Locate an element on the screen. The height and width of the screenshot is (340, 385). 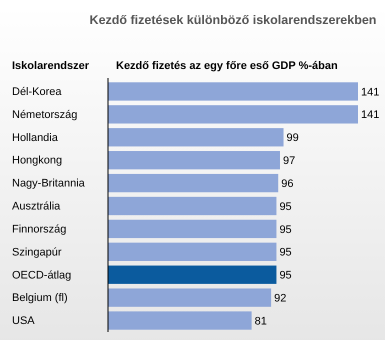
y-tick-label: Nagy-Britannia is located at coordinates (49, 184).